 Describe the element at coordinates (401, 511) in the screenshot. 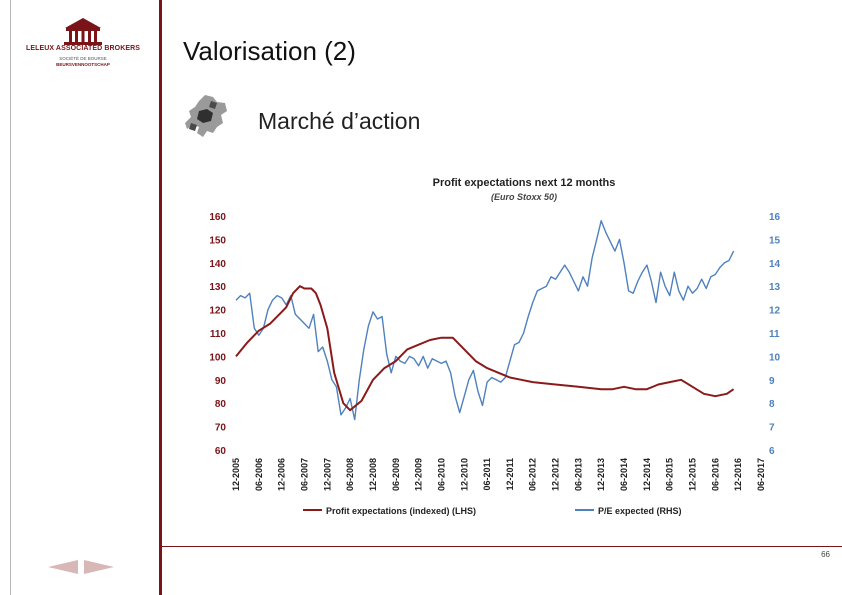

I see `legend-label-profit: Profit expectations (indexed) (LHS)` at that location.